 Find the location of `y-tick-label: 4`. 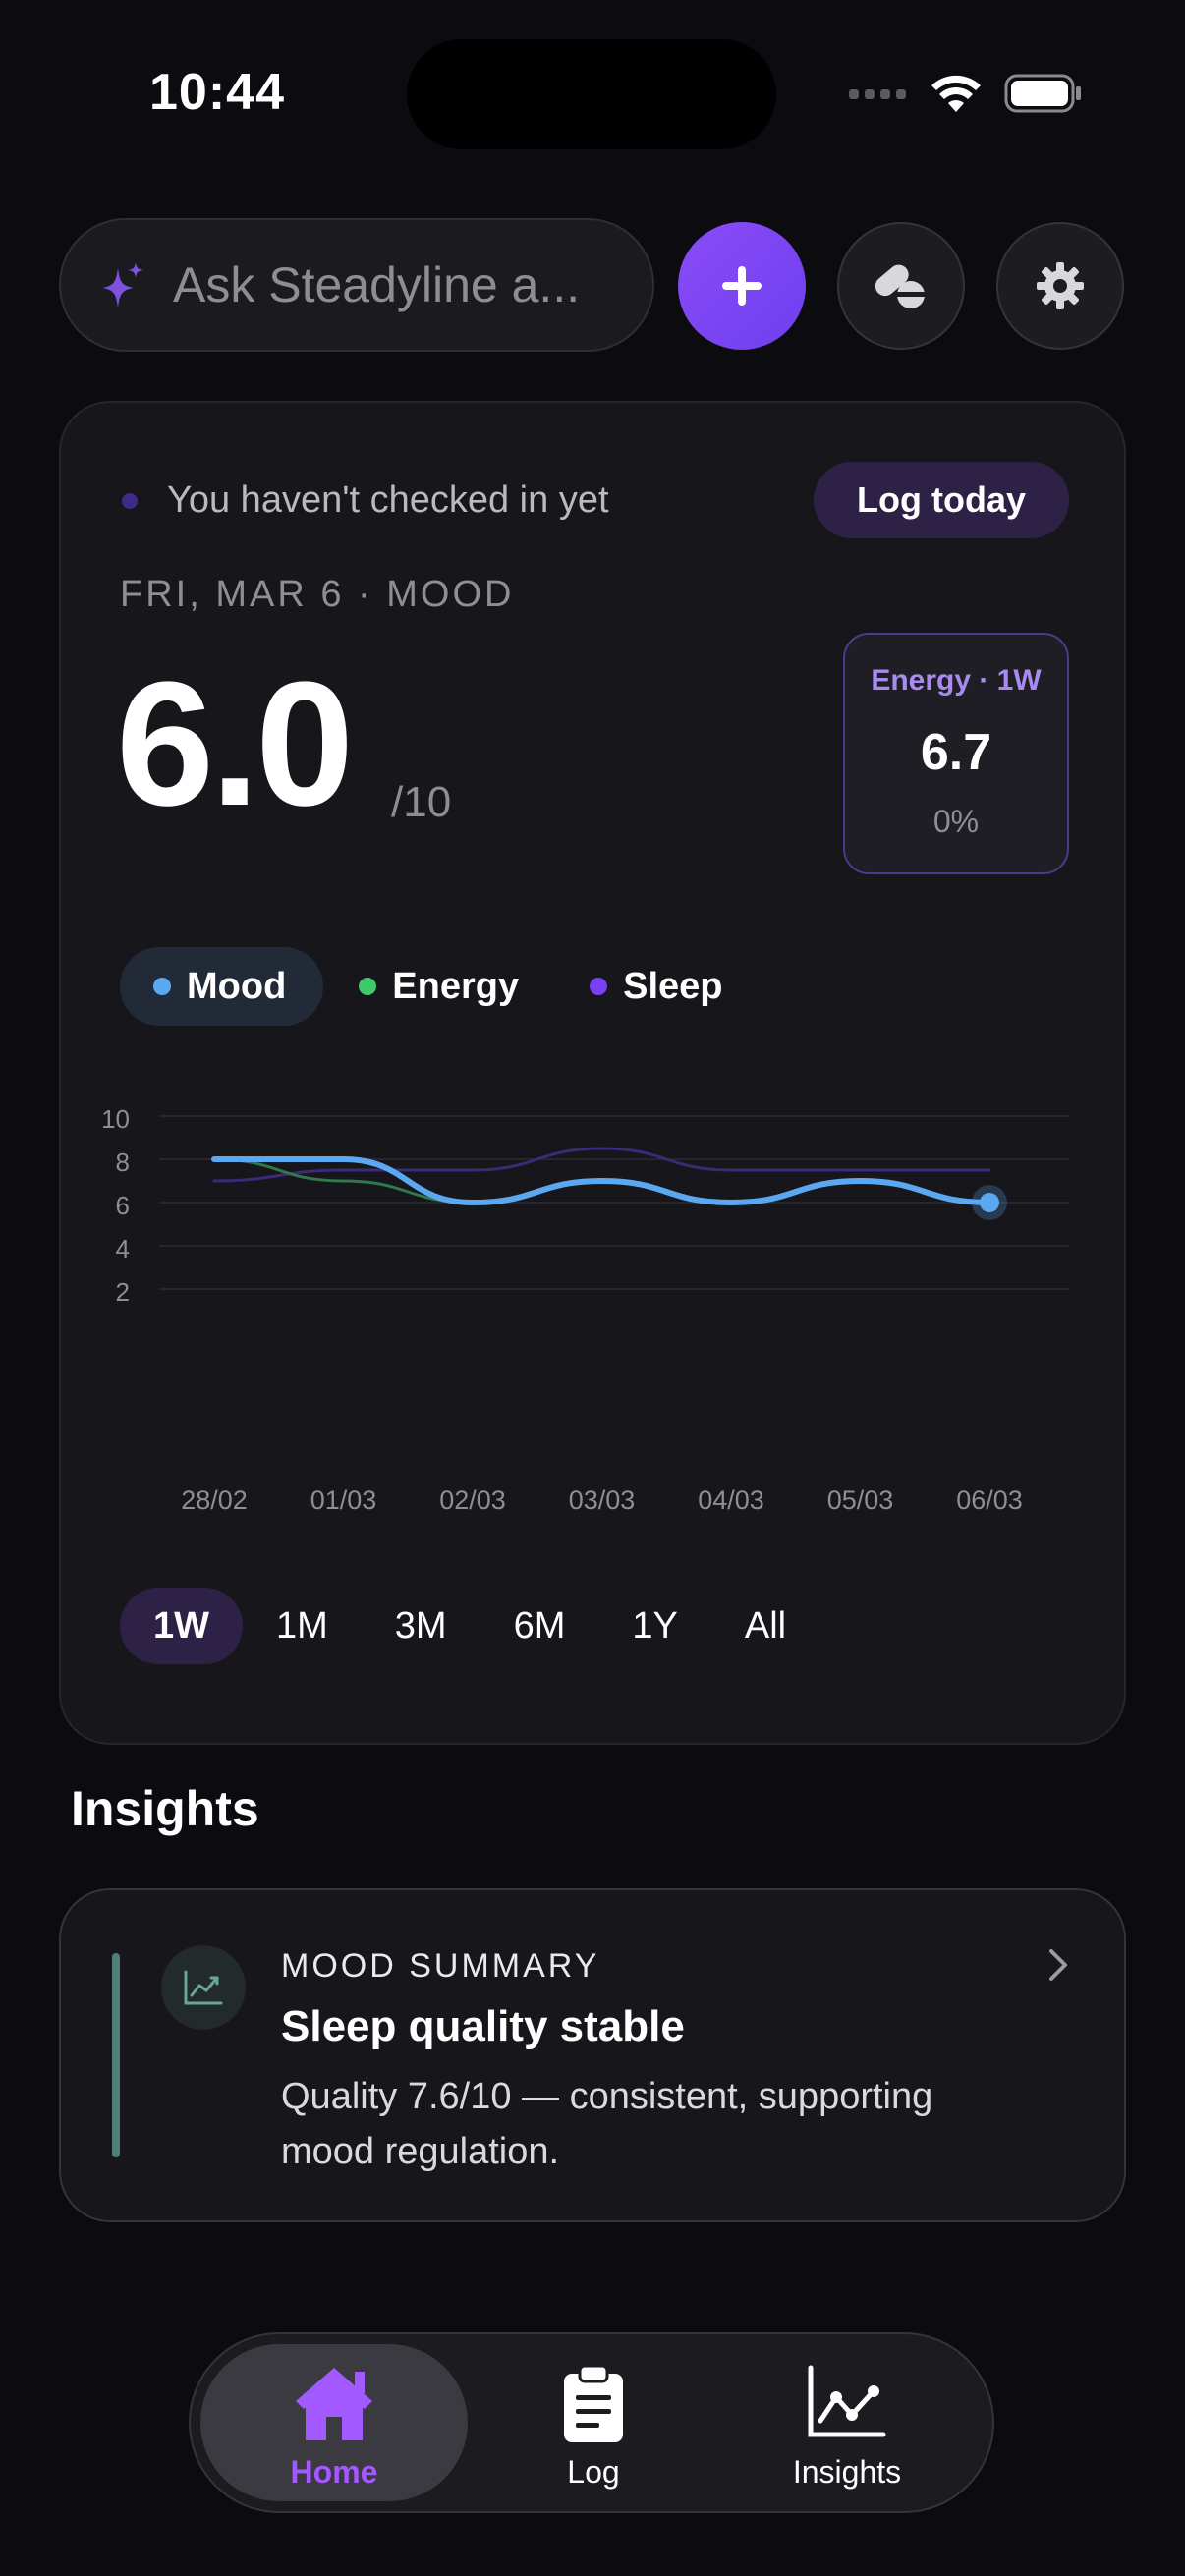

y-tick-label: 4 is located at coordinates (123, 1248).